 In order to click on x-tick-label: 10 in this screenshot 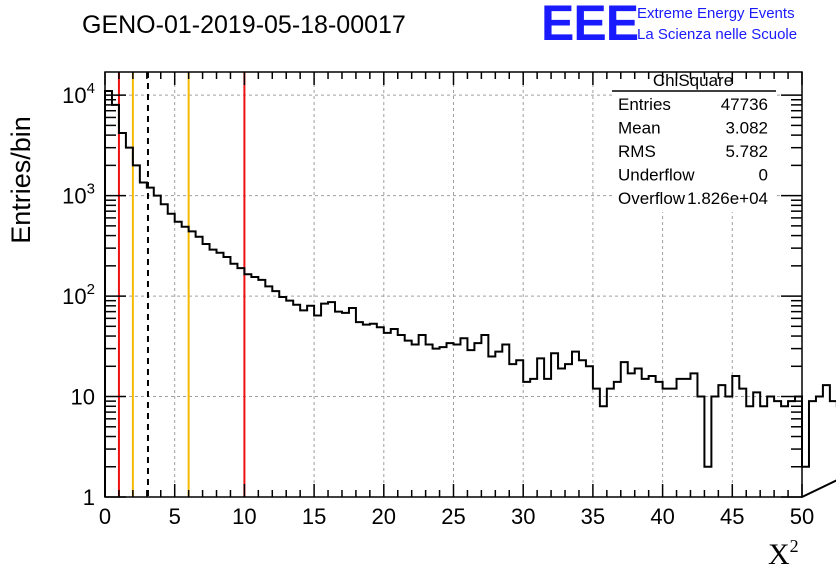, I will do `click(244, 516)`.